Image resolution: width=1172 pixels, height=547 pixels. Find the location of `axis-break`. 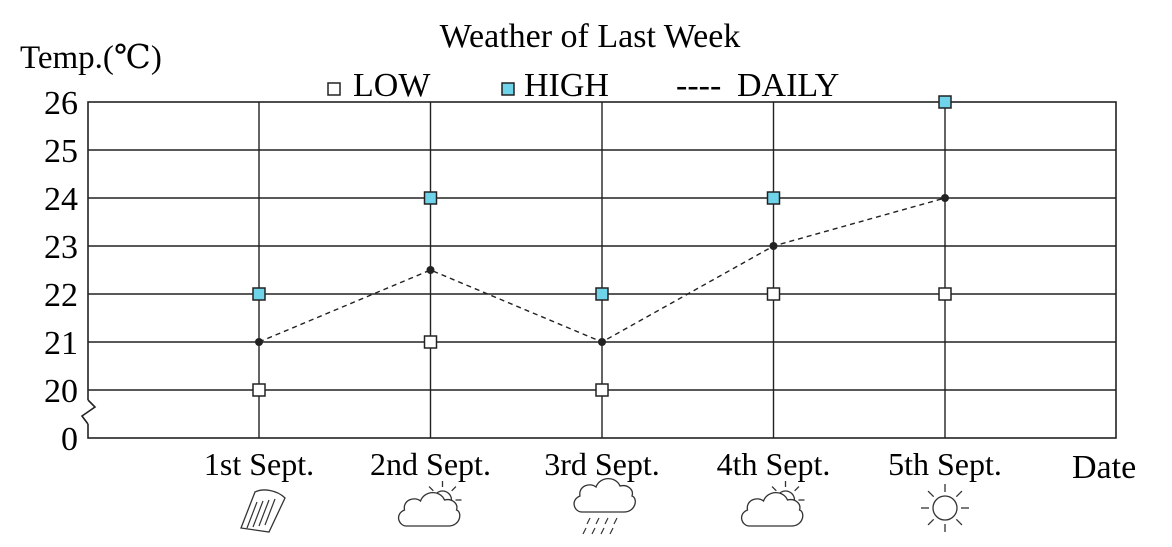

axis-break is located at coordinates (88, 412).